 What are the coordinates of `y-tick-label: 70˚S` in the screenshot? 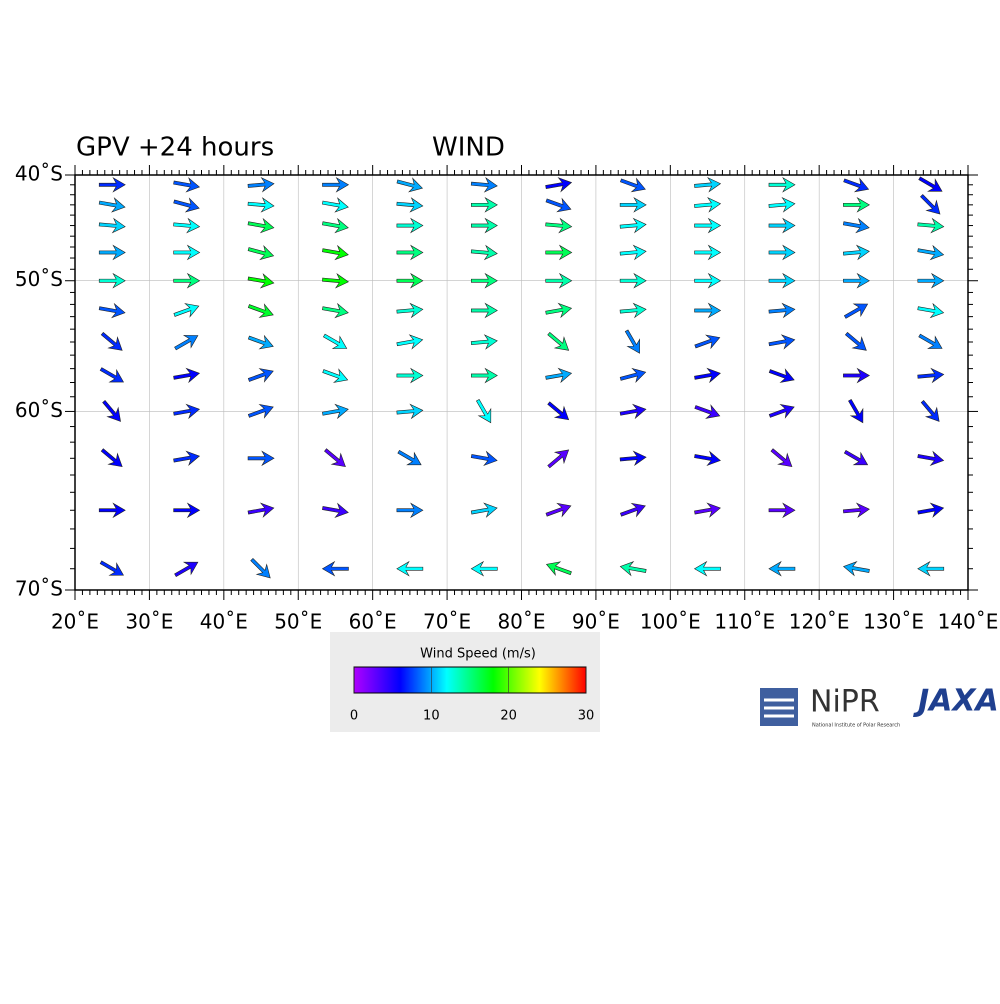 It's located at (39, 589).